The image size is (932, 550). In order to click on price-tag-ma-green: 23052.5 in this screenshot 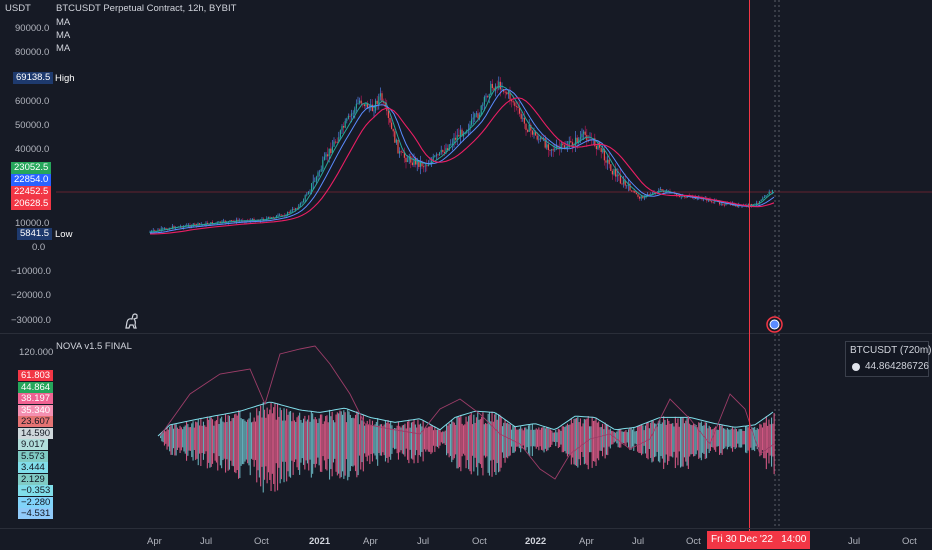, I will do `click(31, 168)`.